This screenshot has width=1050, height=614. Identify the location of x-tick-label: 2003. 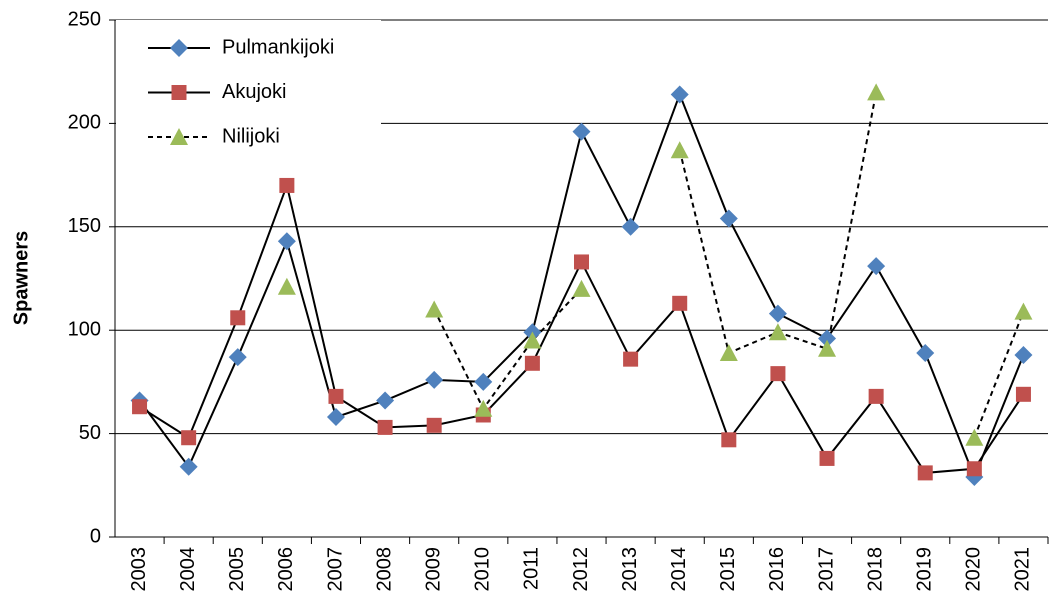
(139, 569).